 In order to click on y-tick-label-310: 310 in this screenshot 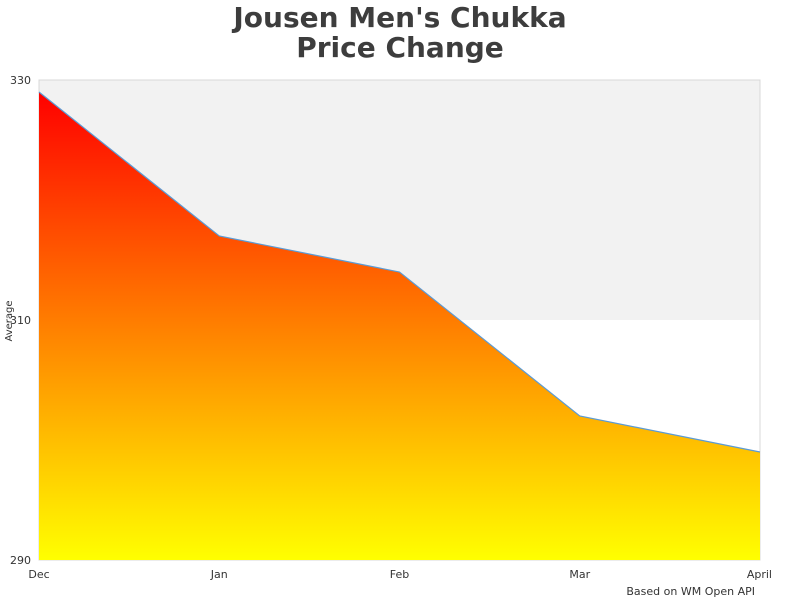, I will do `click(20, 320)`.